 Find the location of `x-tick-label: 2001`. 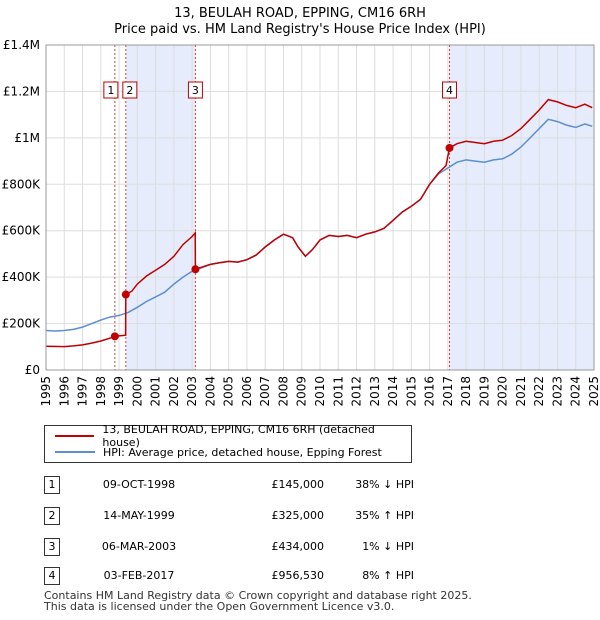

x-tick-label: 2001 is located at coordinates (156, 391).